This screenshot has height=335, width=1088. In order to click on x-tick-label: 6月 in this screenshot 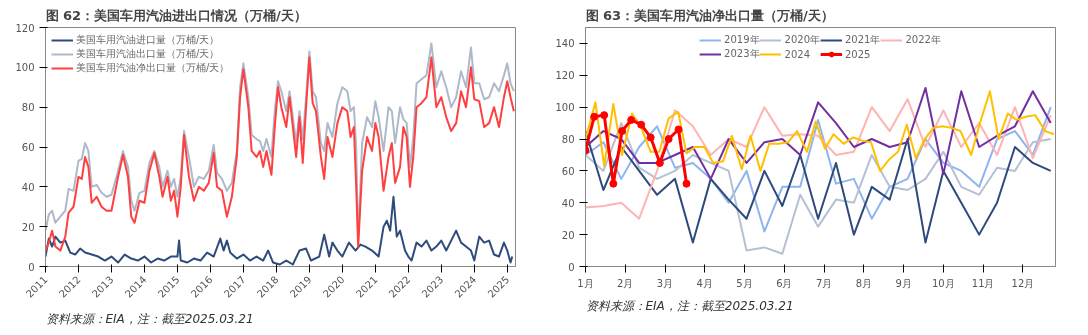, I will do `click(784, 283)`.